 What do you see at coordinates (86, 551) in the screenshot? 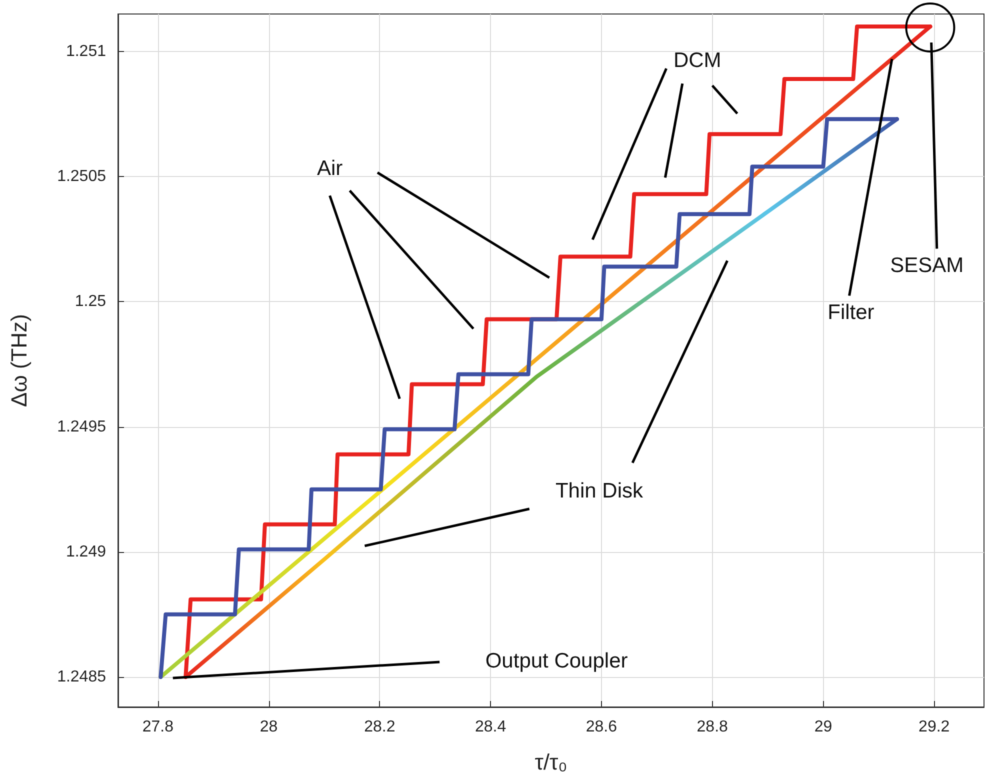
I see `y-tick-label: 1.249` at bounding box center [86, 551].